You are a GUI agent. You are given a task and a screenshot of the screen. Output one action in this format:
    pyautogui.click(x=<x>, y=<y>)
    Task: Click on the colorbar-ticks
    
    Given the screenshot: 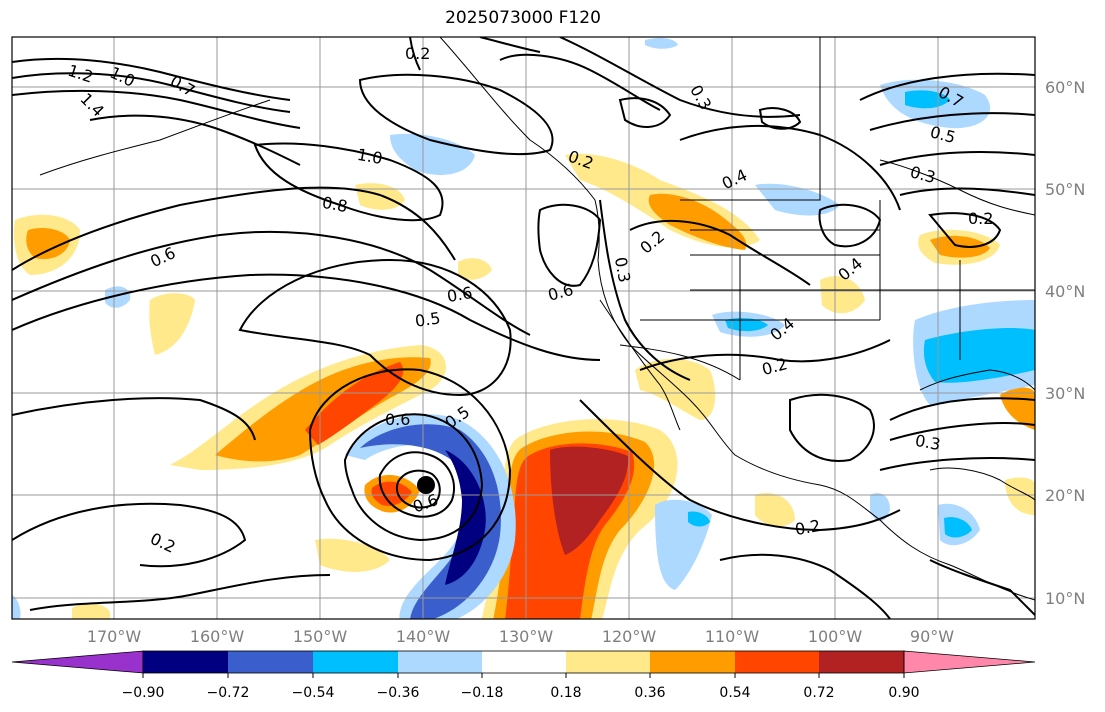 What is the action you would take?
    pyautogui.click(x=523, y=675)
    